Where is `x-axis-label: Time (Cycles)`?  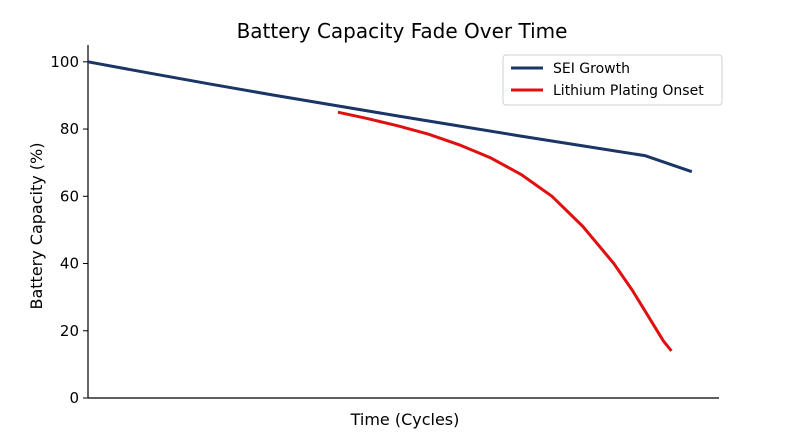 x-axis-label: Time (Cycles) is located at coordinates (405, 419).